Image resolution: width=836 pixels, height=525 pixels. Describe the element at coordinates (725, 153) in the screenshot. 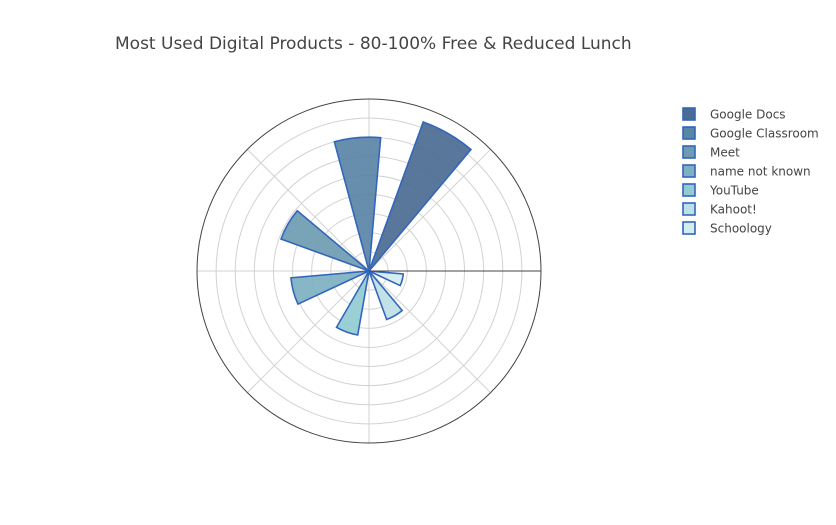

I see `legend-label: Meet` at that location.